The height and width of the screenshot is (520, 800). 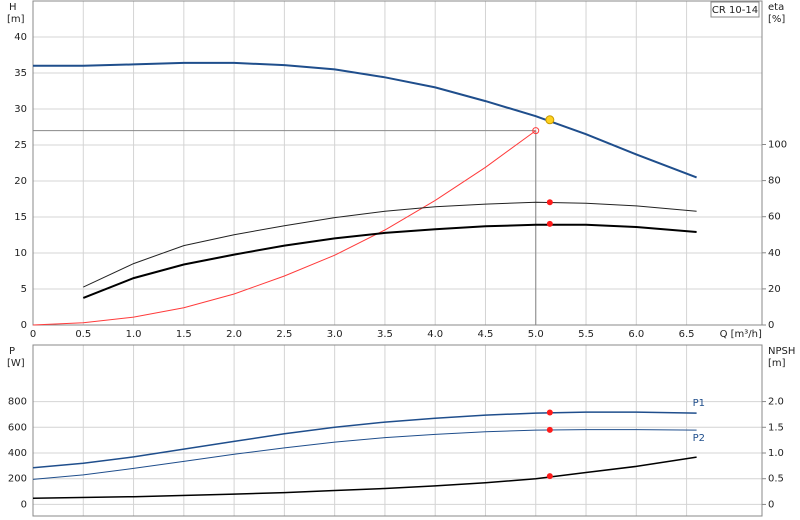 What do you see at coordinates (24, 289) in the screenshot?
I see `y-tick-label: 5` at bounding box center [24, 289].